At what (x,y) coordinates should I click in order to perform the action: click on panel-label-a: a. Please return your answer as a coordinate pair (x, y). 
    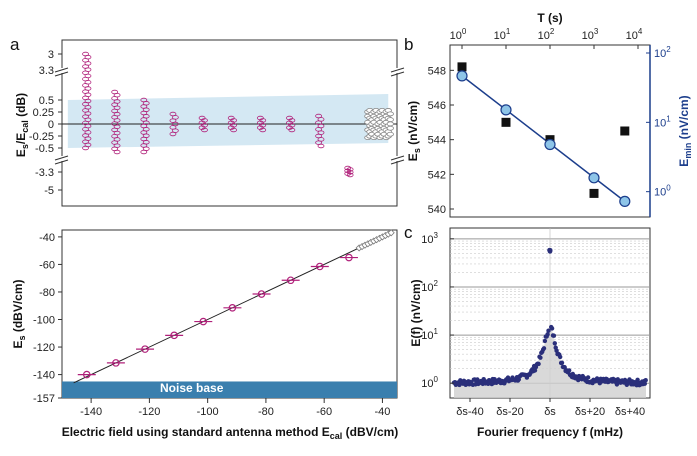
    Looking at the image, I should click on (15, 44).